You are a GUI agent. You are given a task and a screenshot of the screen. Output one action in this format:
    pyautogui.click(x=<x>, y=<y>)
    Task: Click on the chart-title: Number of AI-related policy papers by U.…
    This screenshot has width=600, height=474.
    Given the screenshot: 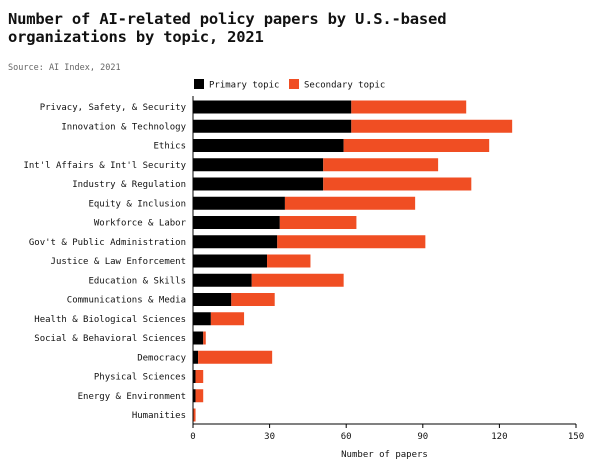 What is the action you would take?
    pyautogui.click(x=227, y=28)
    